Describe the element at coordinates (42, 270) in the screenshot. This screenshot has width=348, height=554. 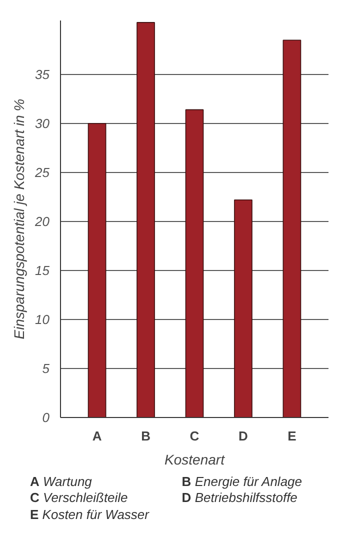
I see `y-tick-label: 15` at that location.